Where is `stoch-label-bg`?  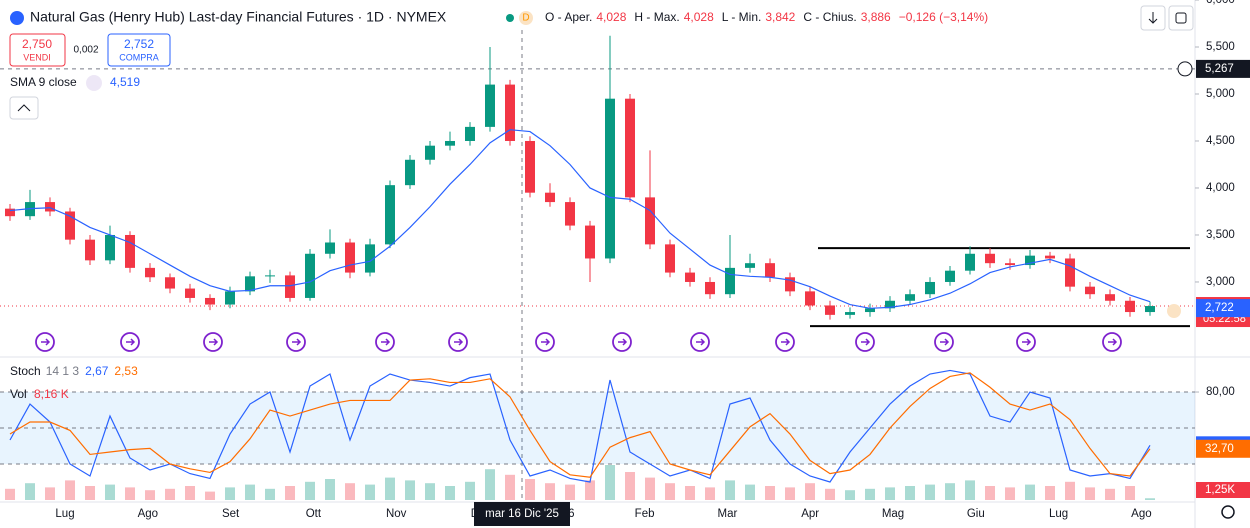
stoch-label-bg is located at coordinates (1223, 448).